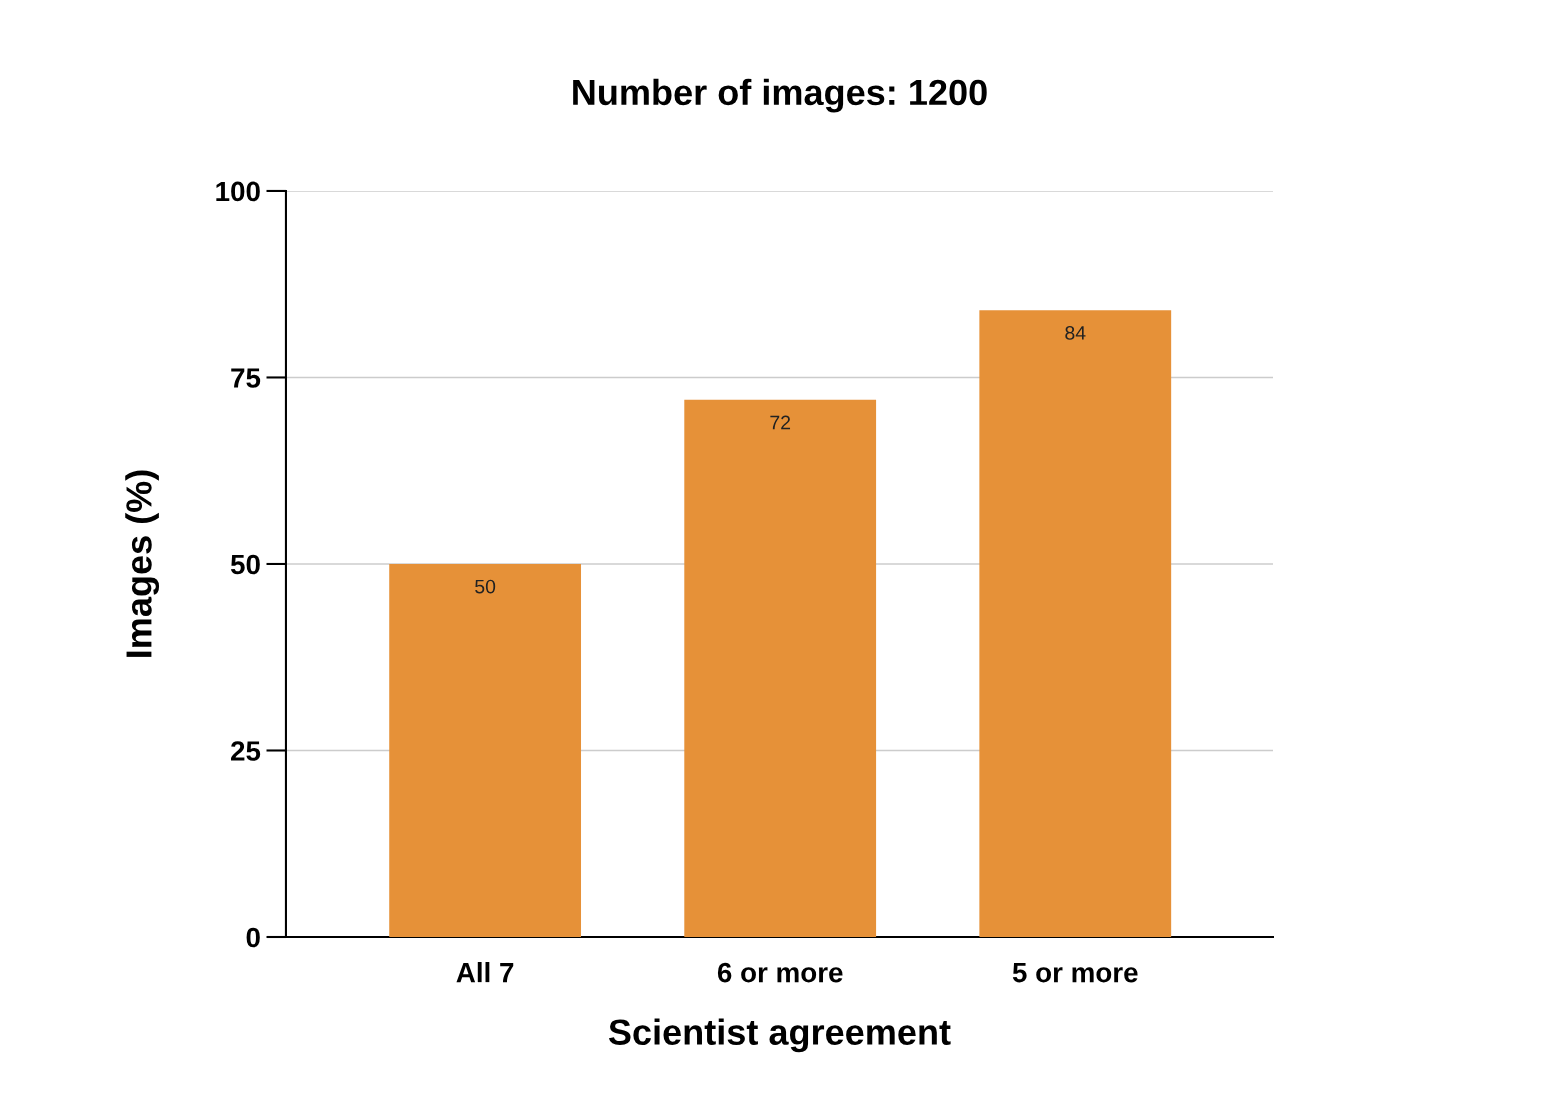 This screenshot has width=1560, height=1118. What do you see at coordinates (779, 1035) in the screenshot?
I see `x-axis-title: Scientist agreement` at bounding box center [779, 1035].